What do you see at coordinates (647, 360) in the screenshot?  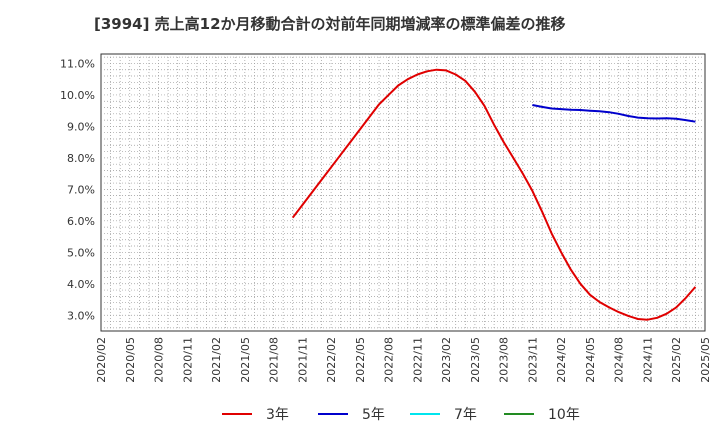 I see `x-tick-label: 2024/11` at bounding box center [647, 360].